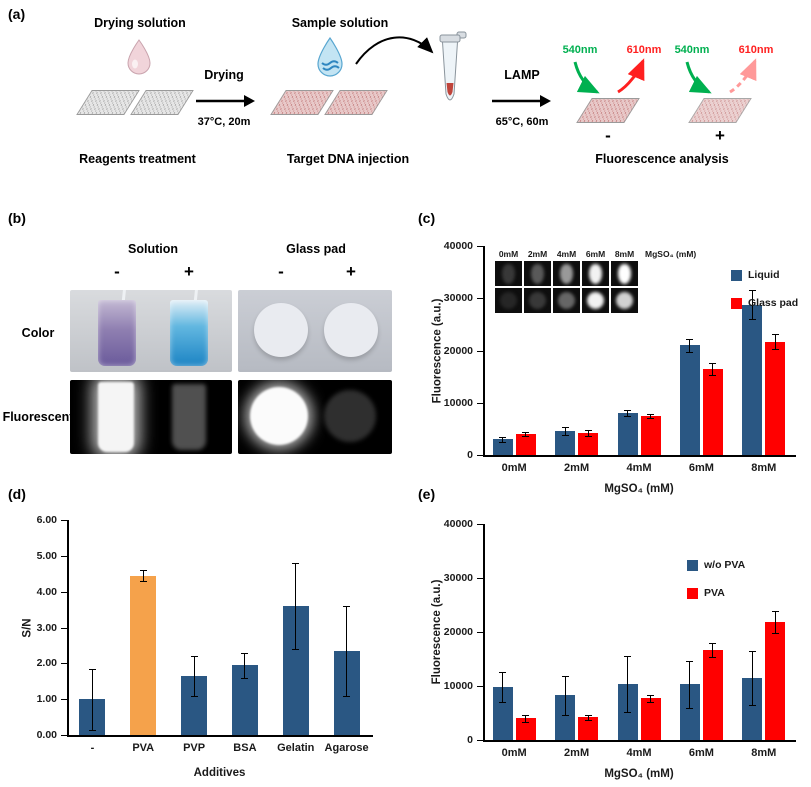  Describe the element at coordinates (671, 254) in the screenshot. I see `inset-title: MgSO₄ (mM)` at that location.